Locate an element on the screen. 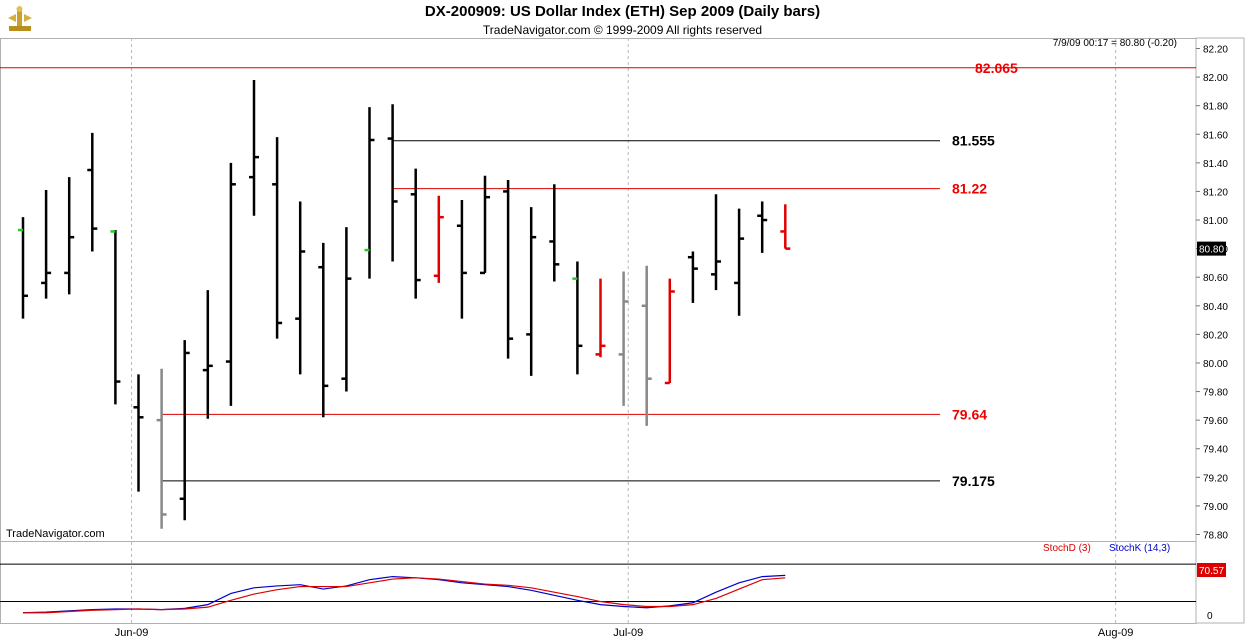  y-tick-label: 80.40 is located at coordinates (1215, 307).